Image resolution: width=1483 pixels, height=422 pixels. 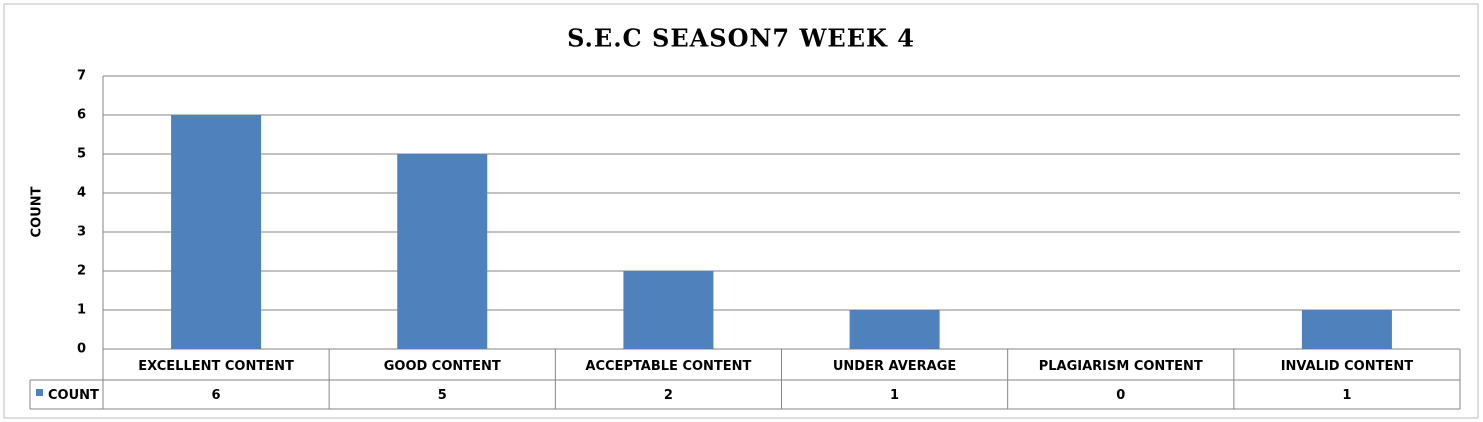 I want to click on y-tick-label: 1, so click(x=81, y=310).